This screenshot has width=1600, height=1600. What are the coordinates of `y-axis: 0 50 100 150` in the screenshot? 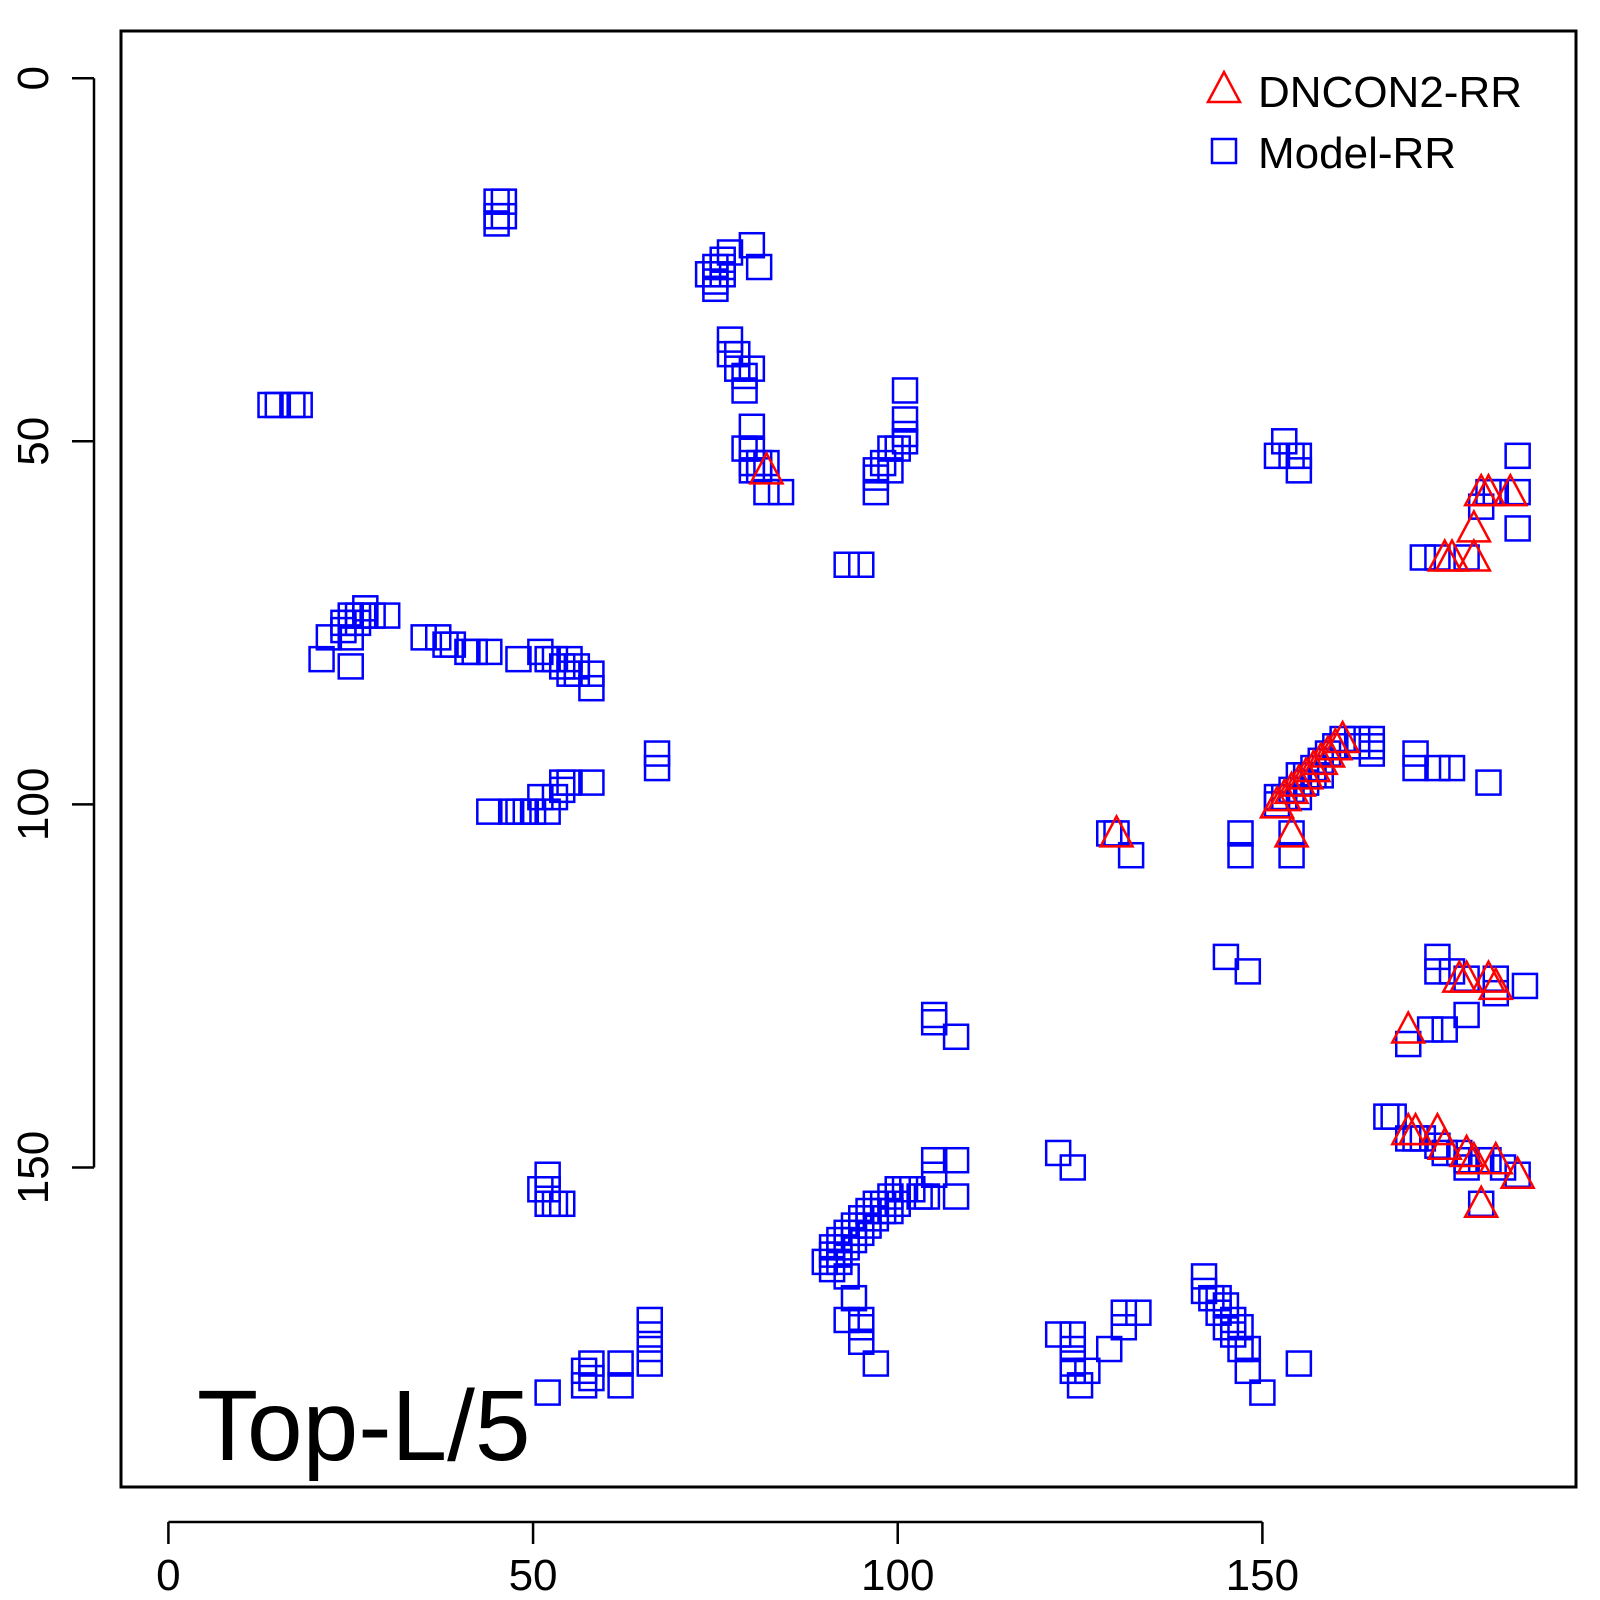 It's located at (52, 635).